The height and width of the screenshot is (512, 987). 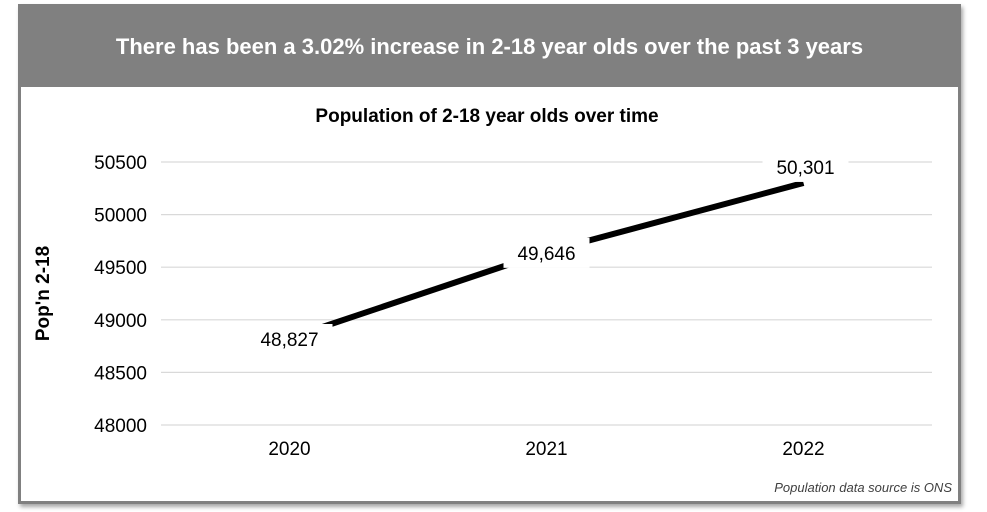 What do you see at coordinates (120, 373) in the screenshot?
I see `y-tick-label: 48500` at bounding box center [120, 373].